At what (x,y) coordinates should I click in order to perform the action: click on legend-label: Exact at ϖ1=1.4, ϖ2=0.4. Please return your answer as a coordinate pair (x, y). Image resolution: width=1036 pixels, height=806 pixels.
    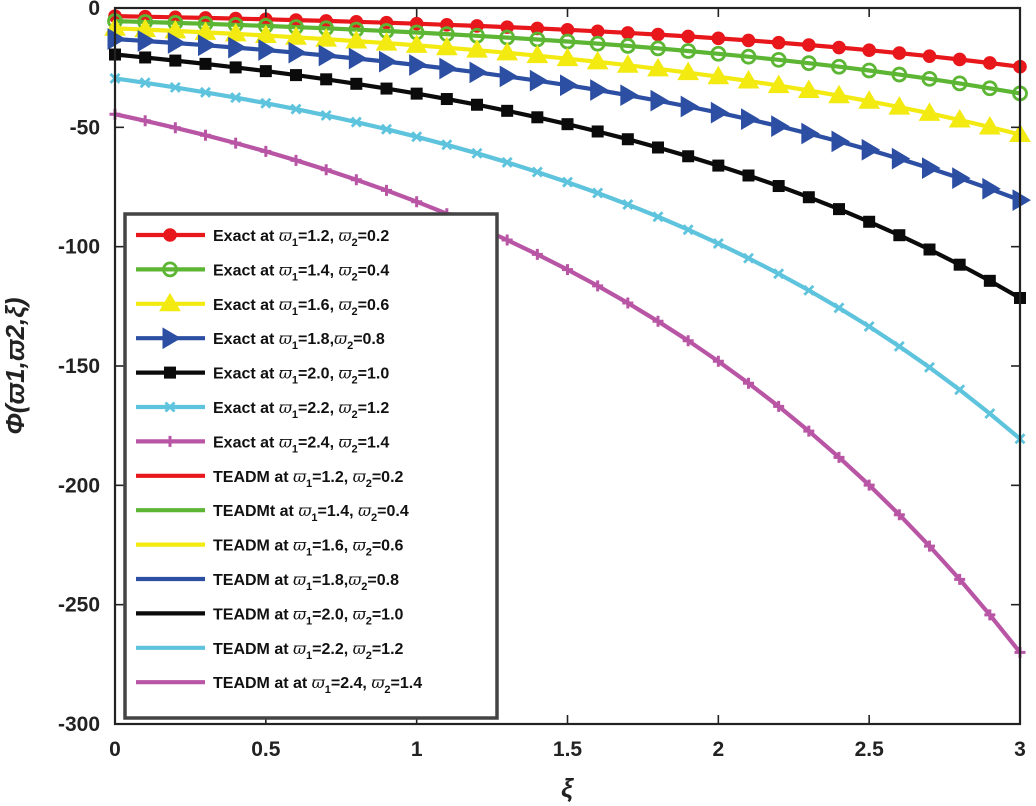
    Looking at the image, I should click on (301, 271).